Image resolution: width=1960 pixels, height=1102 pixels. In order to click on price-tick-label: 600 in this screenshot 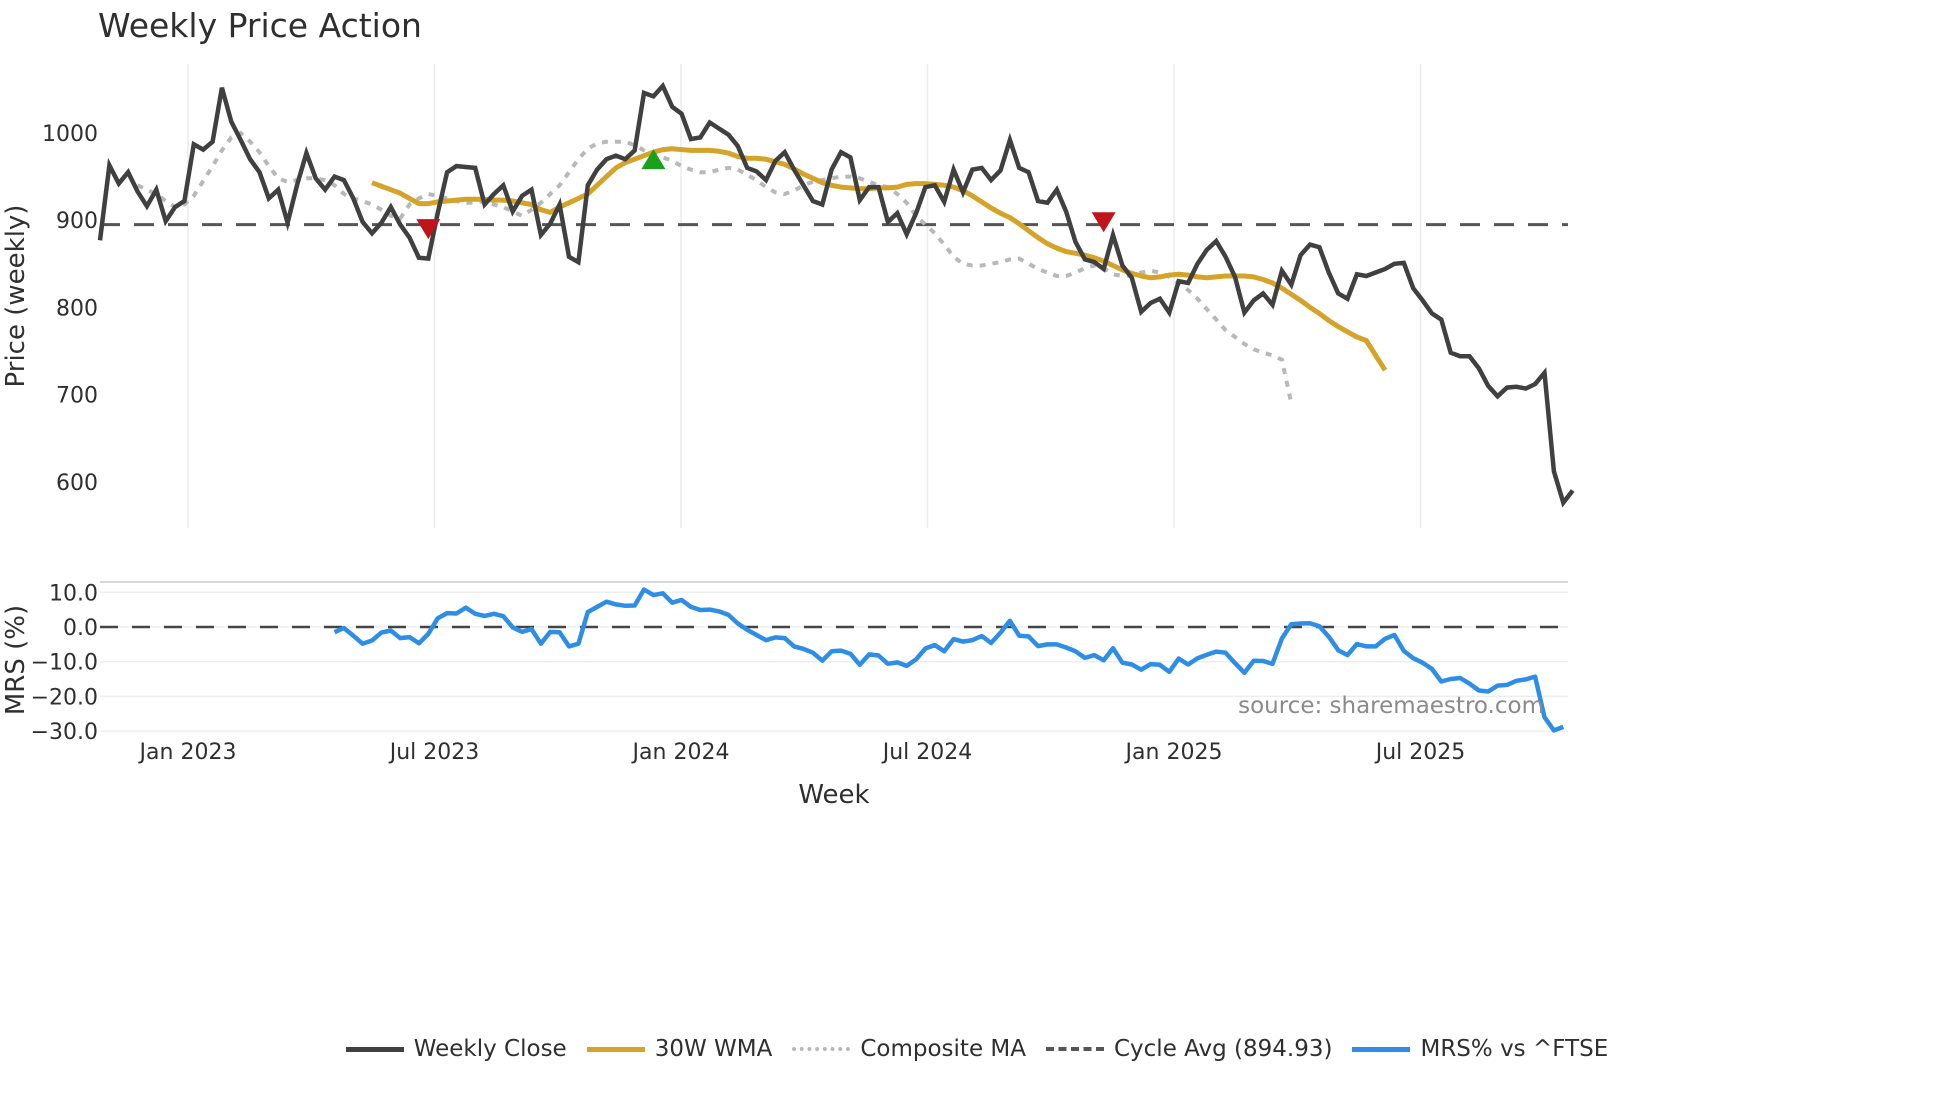, I will do `click(77, 483)`.